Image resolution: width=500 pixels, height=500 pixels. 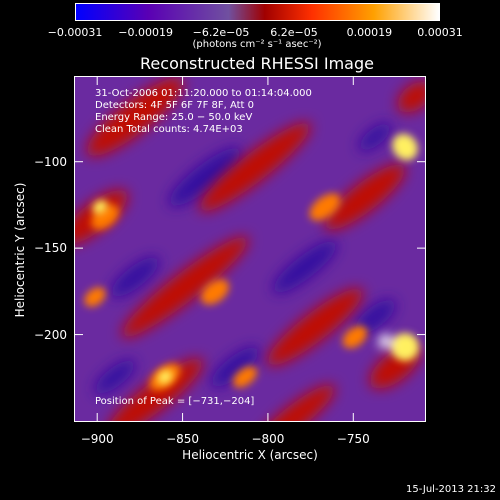 What do you see at coordinates (450, 489) in the screenshot?
I see `timestamp: 15-Jul-2013 21:32` at bounding box center [450, 489].